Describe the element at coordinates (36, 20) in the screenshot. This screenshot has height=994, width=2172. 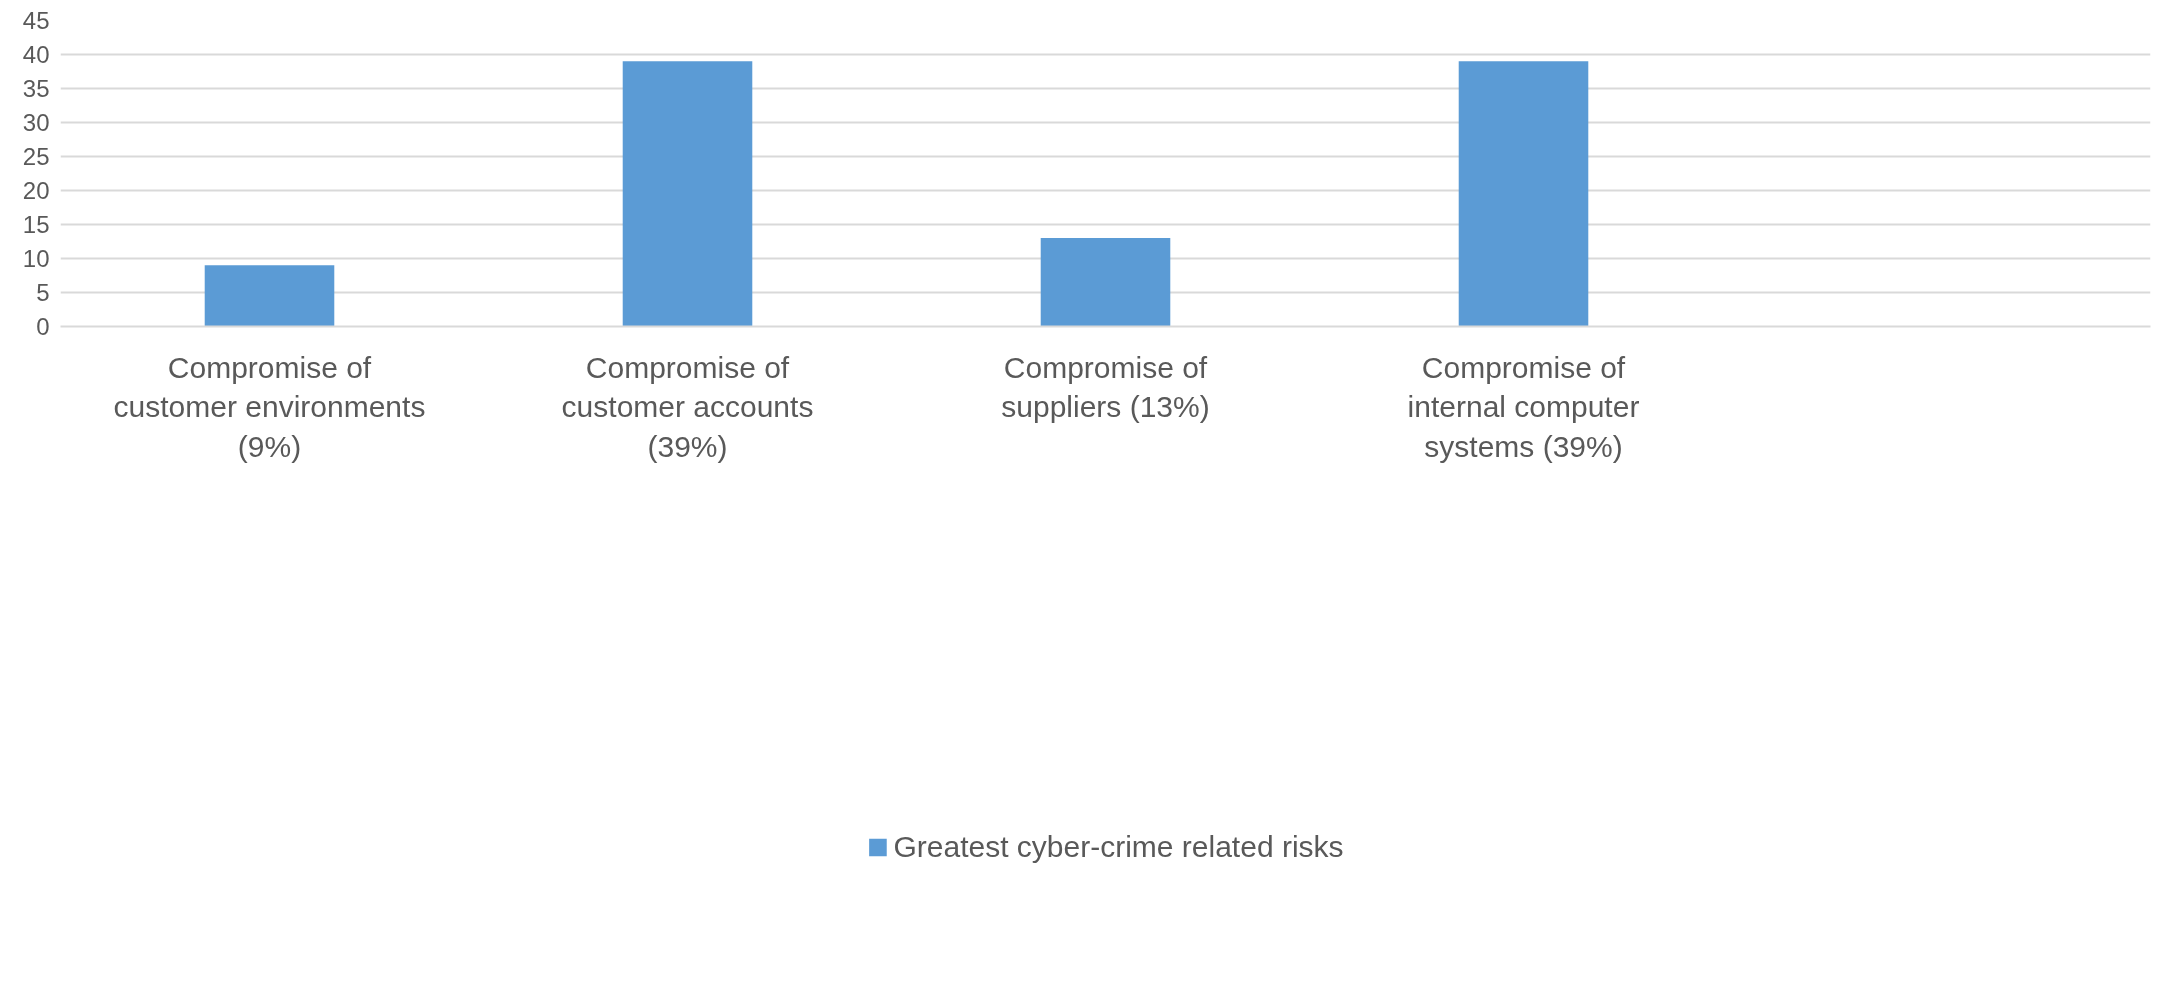
I see `y-tick-label: 45` at that location.